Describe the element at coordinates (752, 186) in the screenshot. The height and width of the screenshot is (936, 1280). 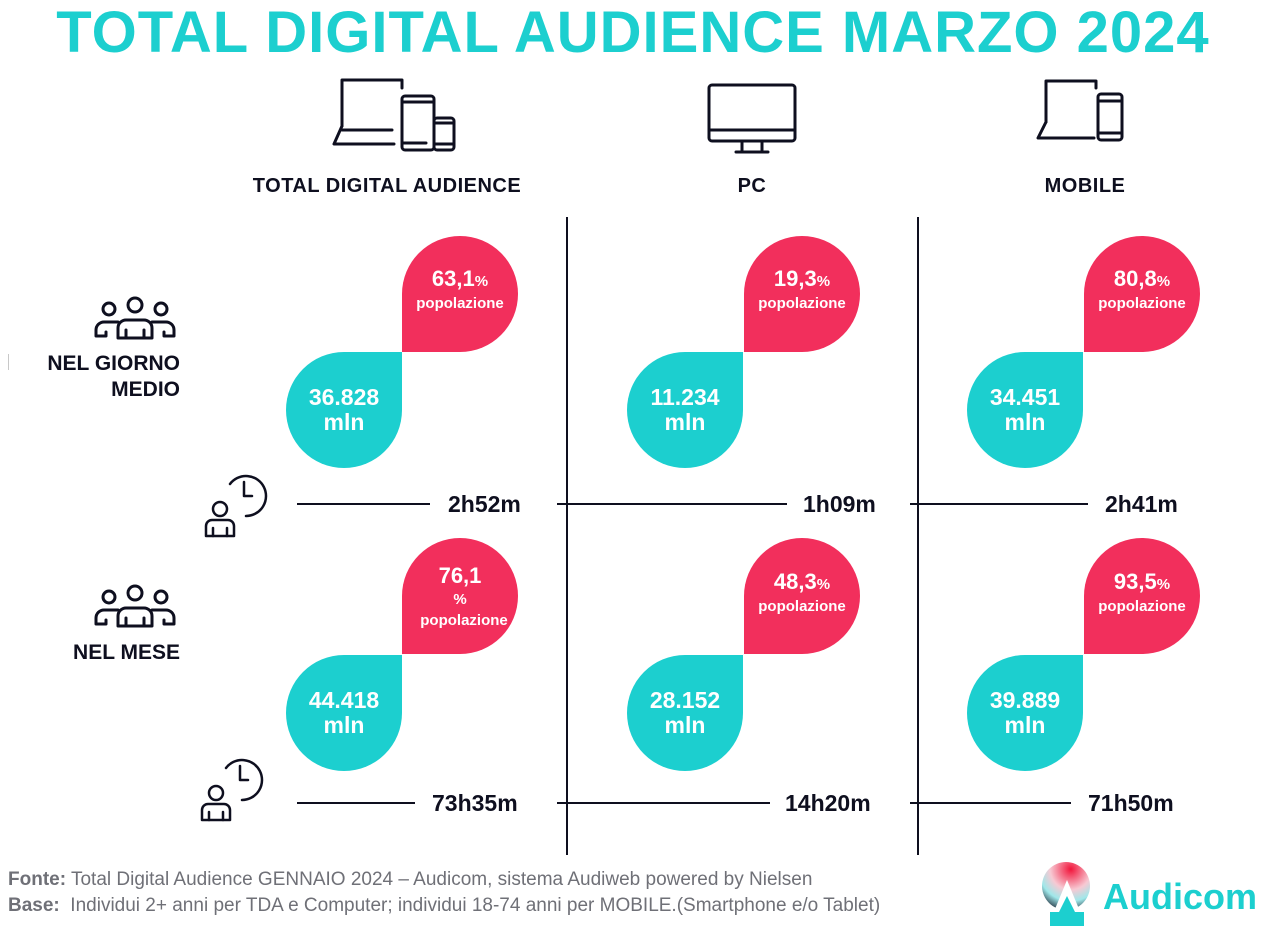
I see `column-label-pc: PC` at that location.